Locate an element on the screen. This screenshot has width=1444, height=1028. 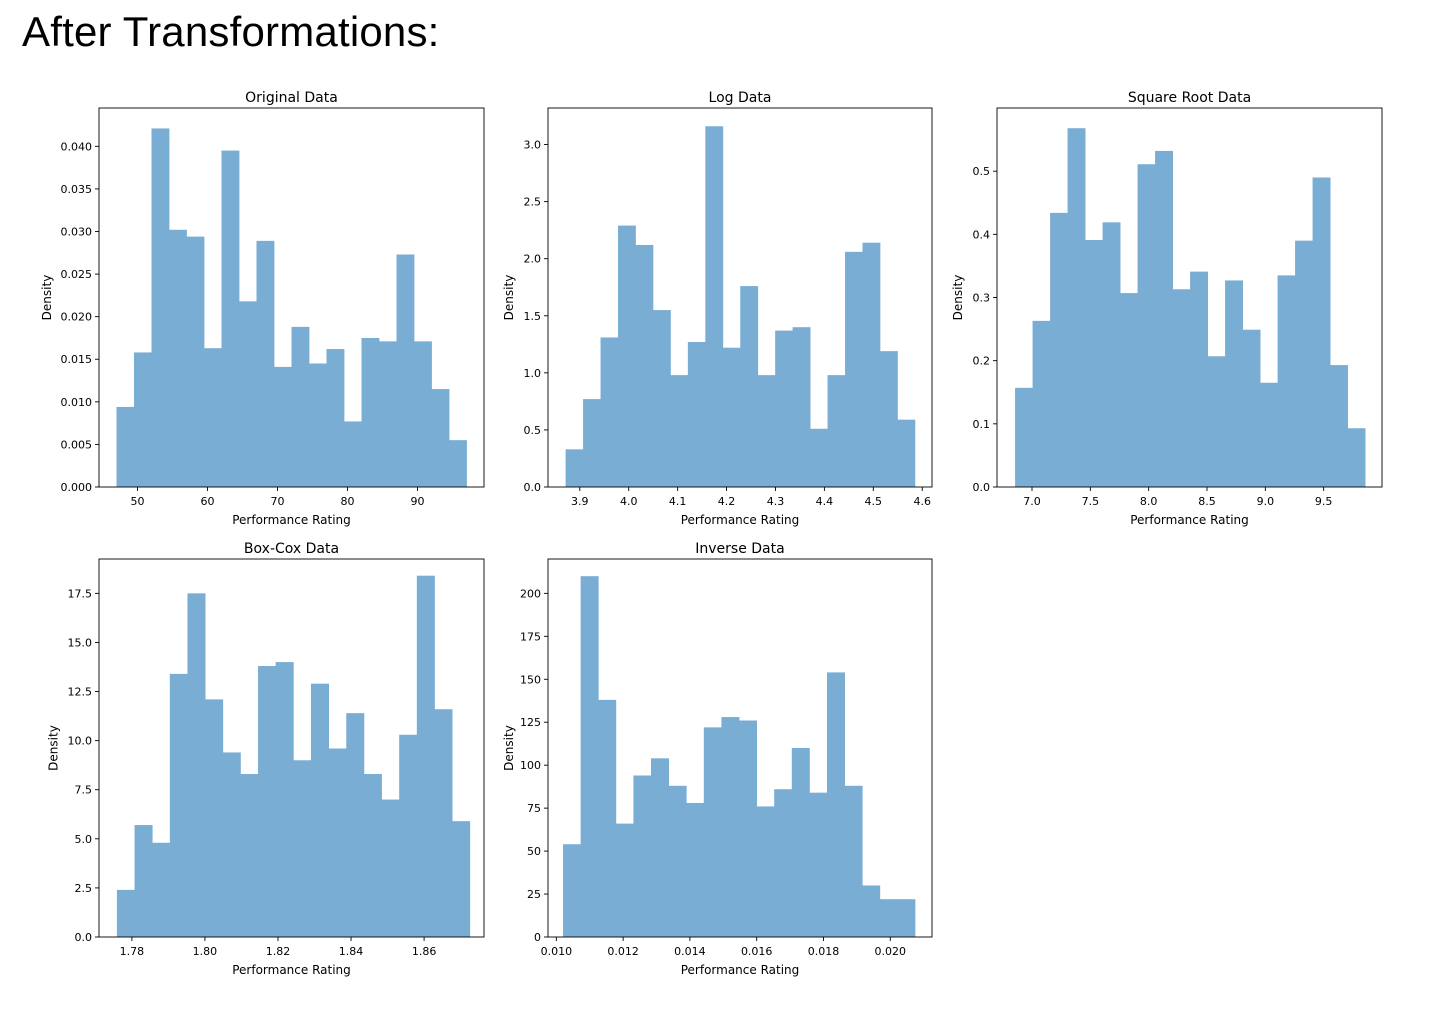
y-tick-label: 3.0 is located at coordinates (533, 145).